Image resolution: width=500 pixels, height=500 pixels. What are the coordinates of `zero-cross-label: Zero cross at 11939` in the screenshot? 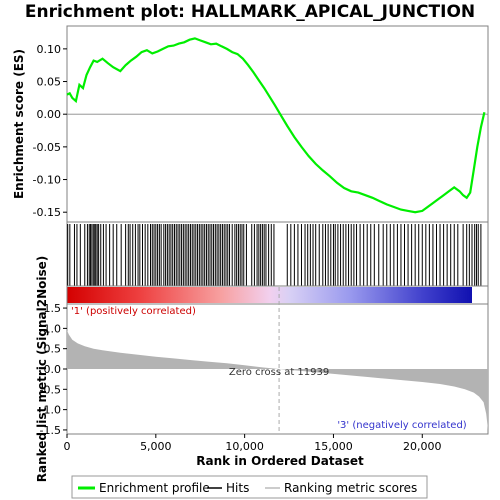 It's located at (279, 372).